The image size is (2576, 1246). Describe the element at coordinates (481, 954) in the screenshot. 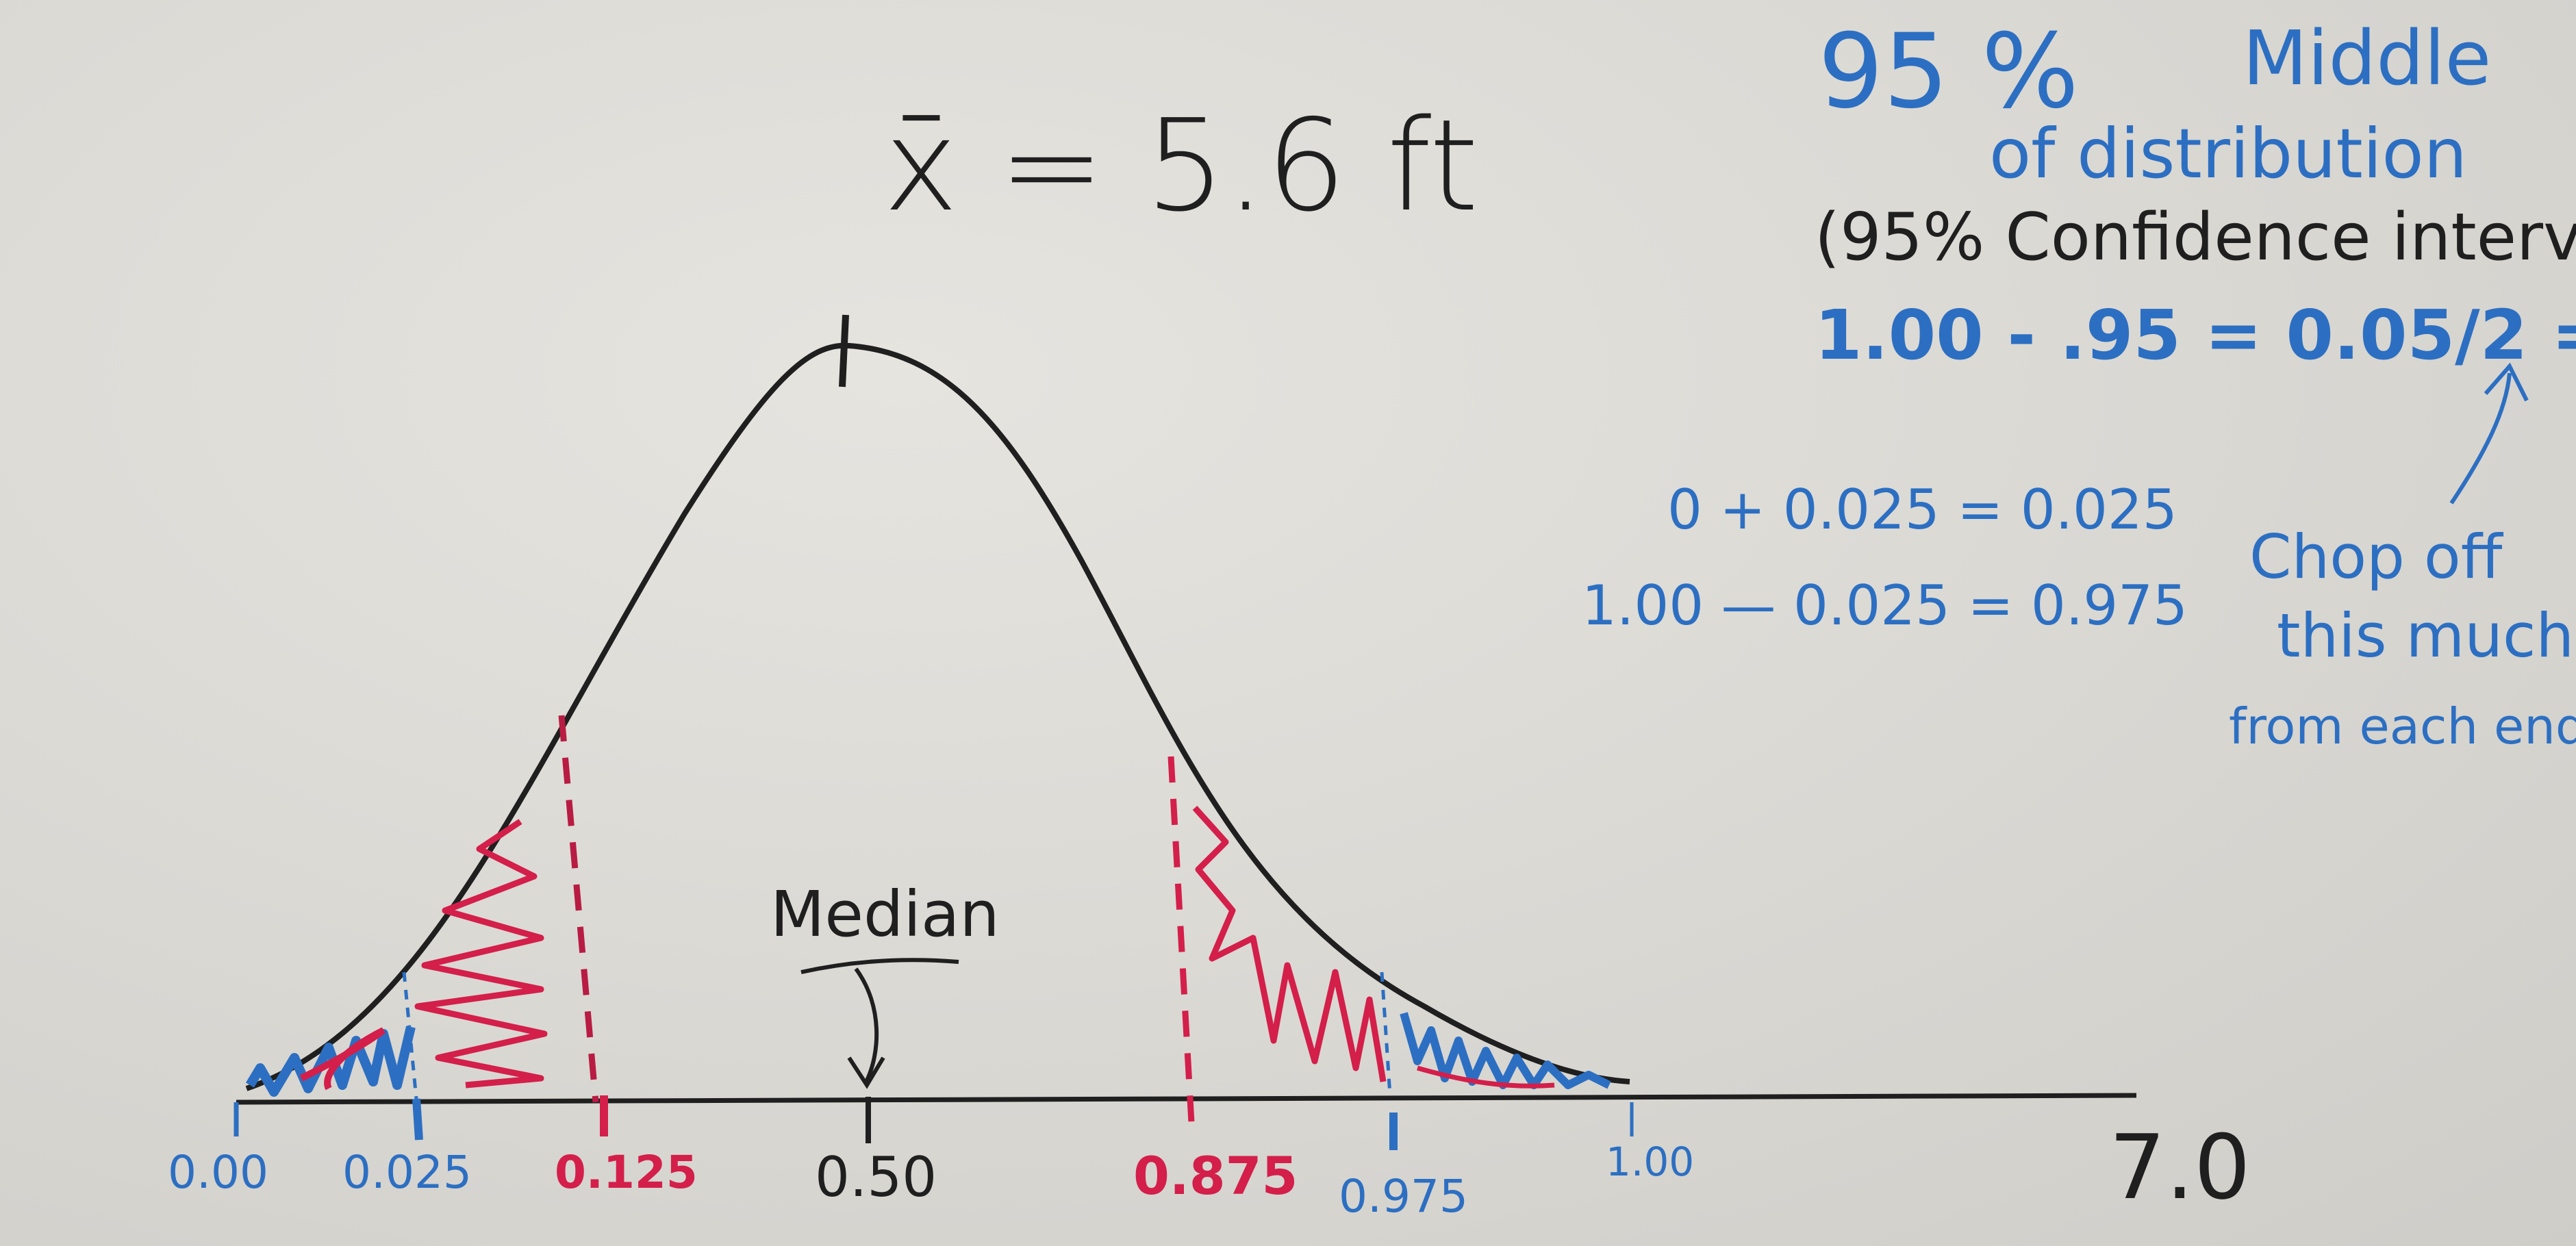

I see `left-red-zigzag` at that location.